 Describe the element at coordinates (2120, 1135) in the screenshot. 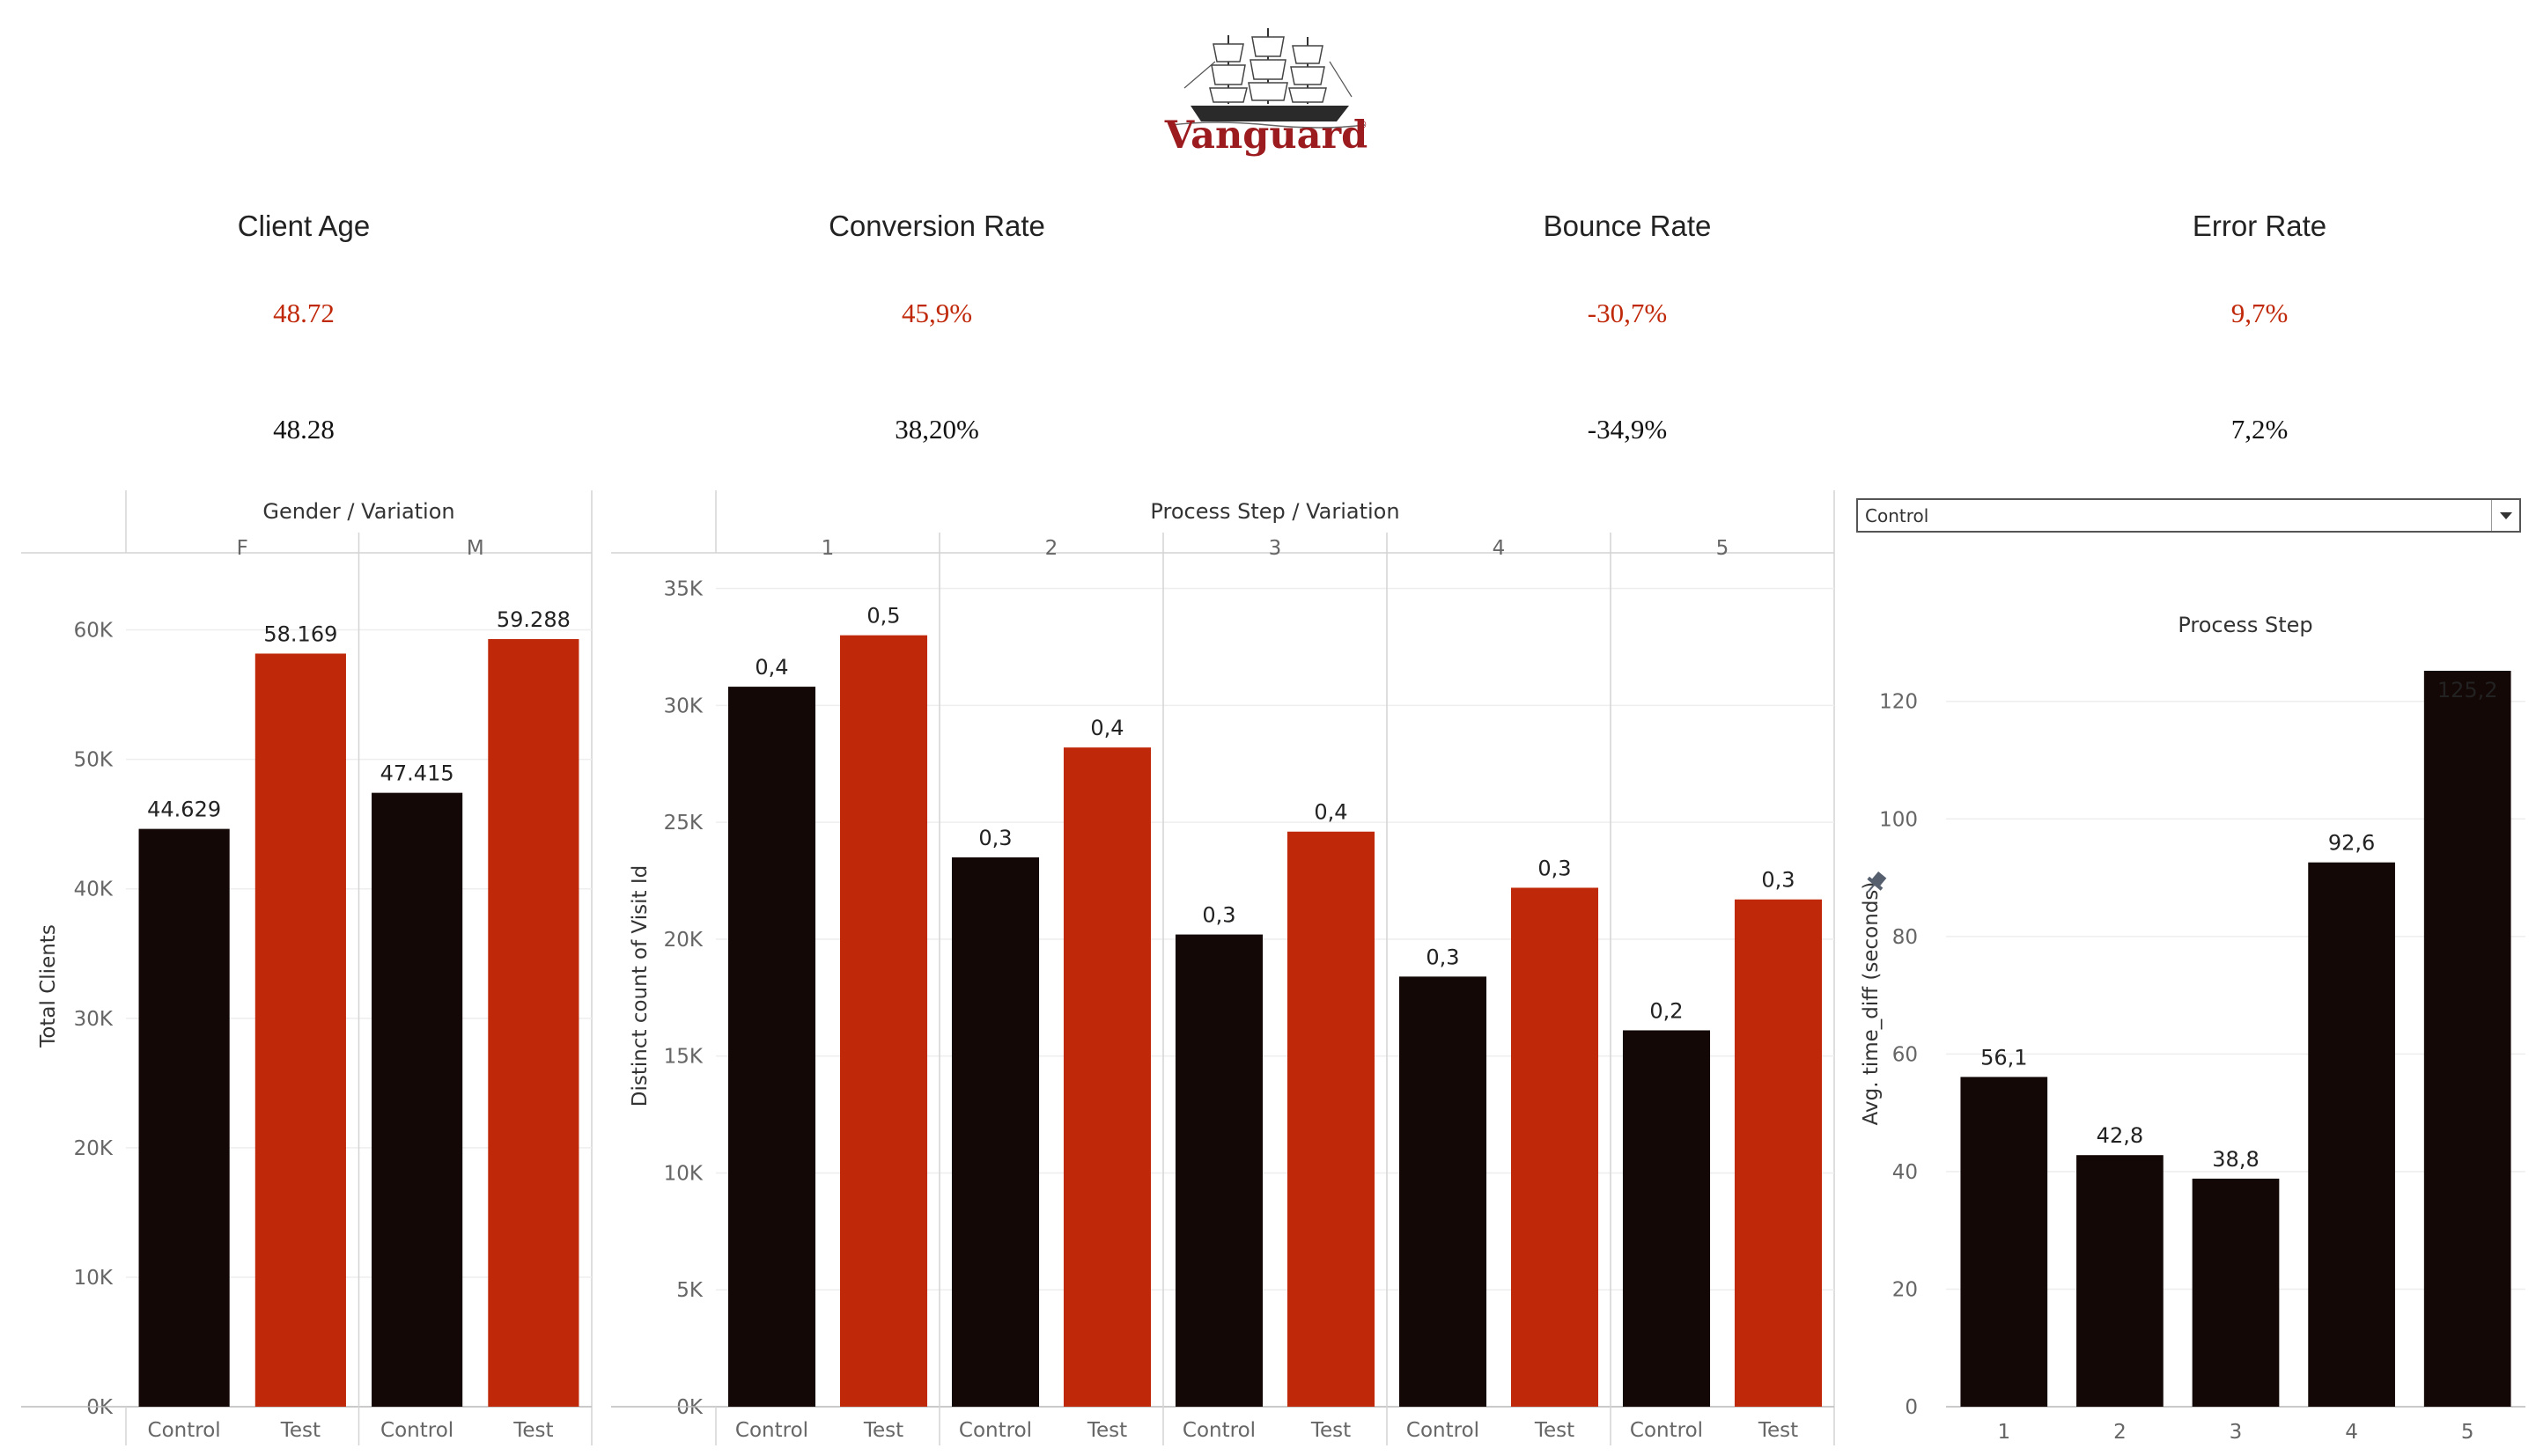

I see `data-label: 42,8` at that location.